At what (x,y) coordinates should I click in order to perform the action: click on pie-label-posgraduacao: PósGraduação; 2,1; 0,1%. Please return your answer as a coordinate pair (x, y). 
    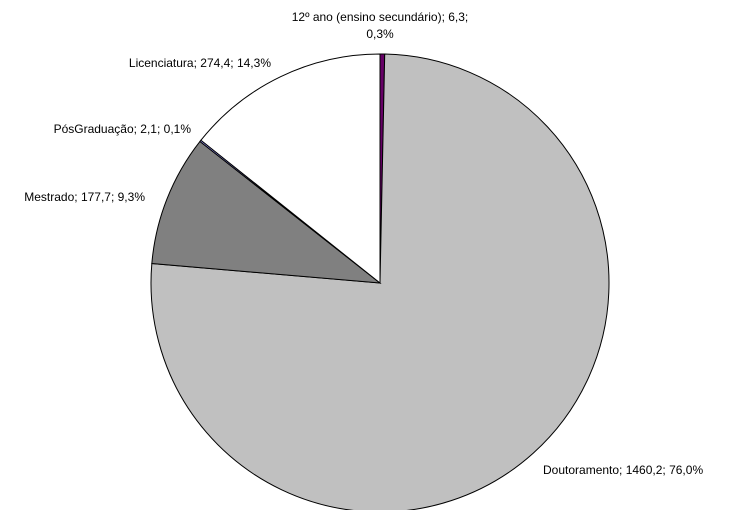
    Looking at the image, I should click on (123, 129).